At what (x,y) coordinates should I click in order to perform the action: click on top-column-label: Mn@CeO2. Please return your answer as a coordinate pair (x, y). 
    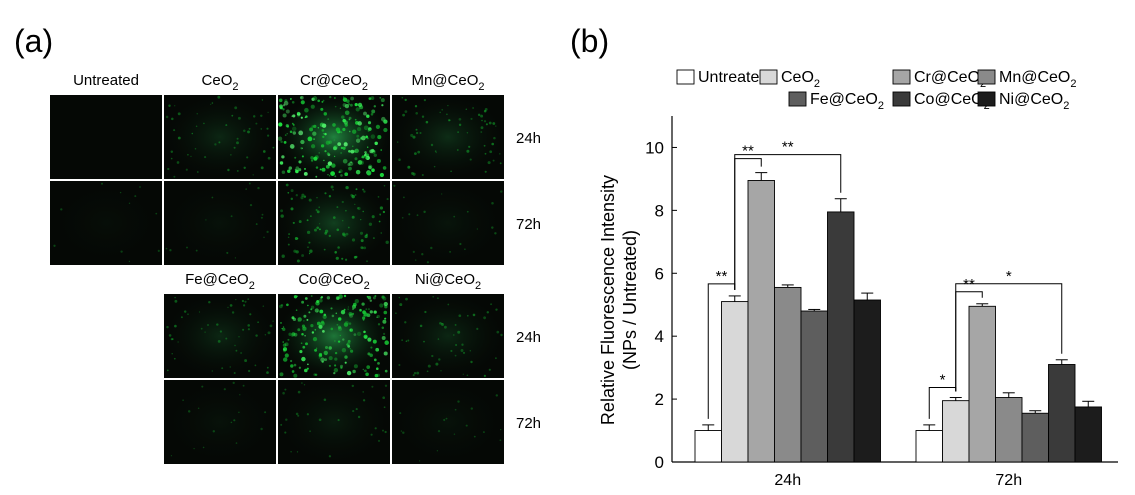
    Looking at the image, I should click on (447, 82).